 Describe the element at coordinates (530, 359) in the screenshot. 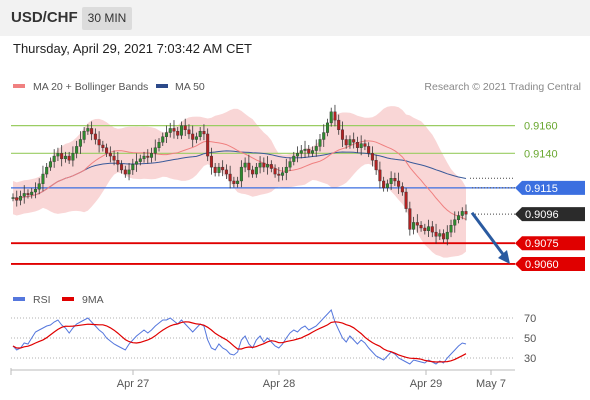

I see `rsi-tick-30: 30` at that location.